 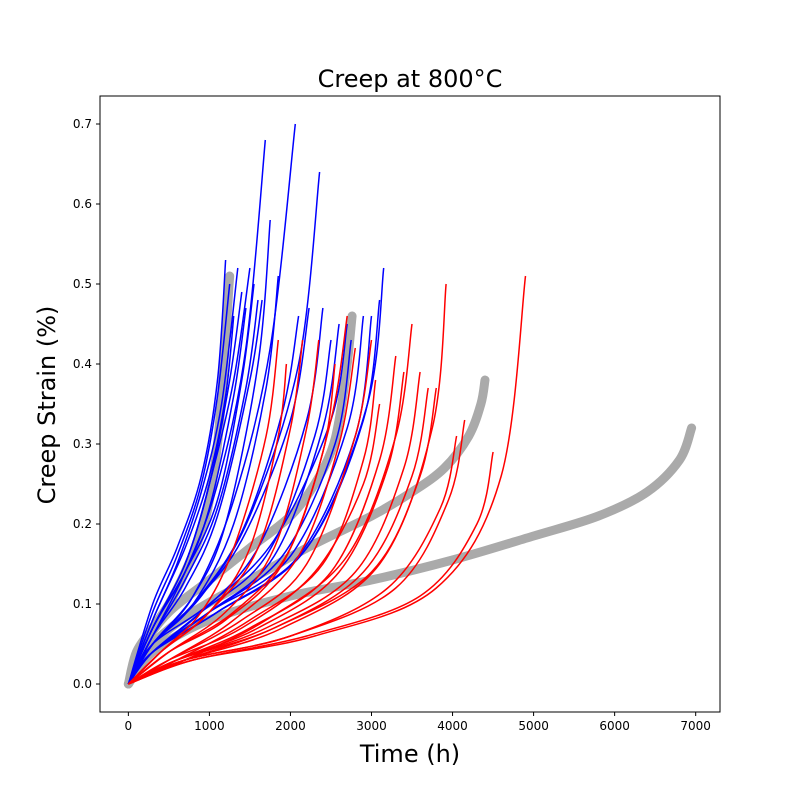 I want to click on x-tick-label: 3000, so click(x=371, y=726).